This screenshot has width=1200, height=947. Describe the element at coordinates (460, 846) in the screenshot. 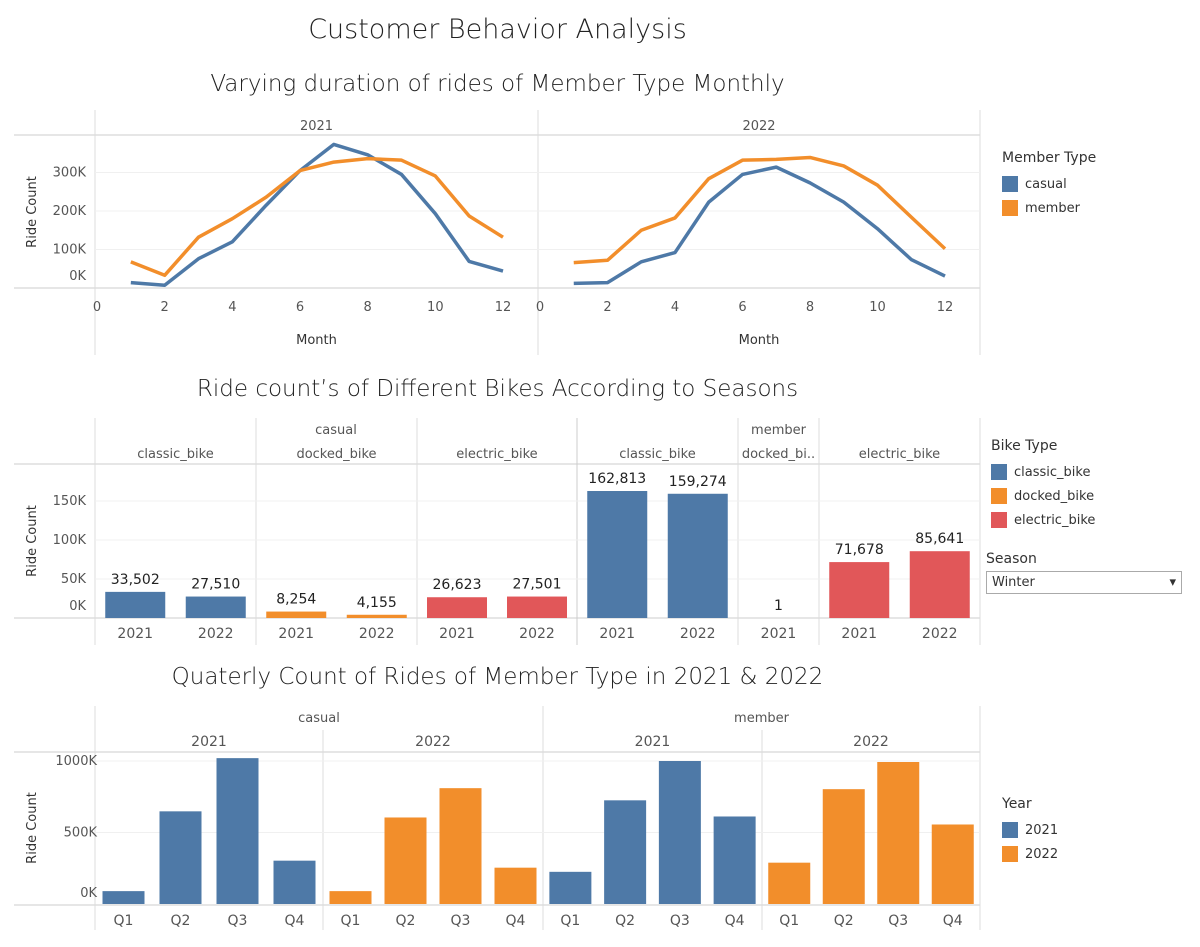

I see `bar-casual-2022-Q3` at that location.